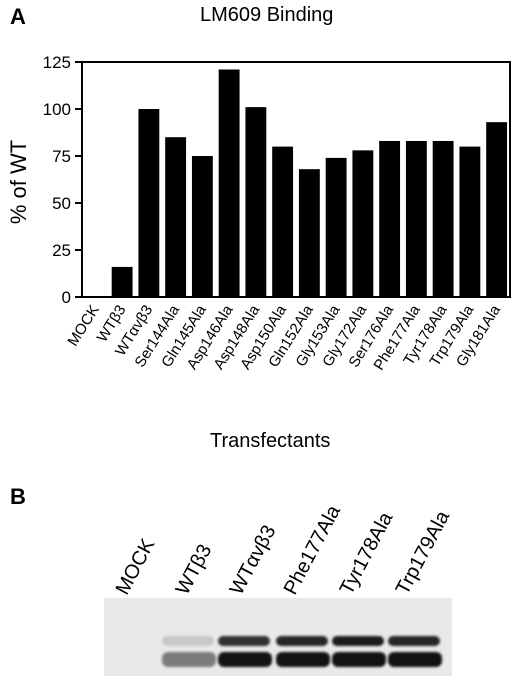  Describe the element at coordinates (336, 227) in the screenshot. I see `bar-Gly153Ala` at that location.